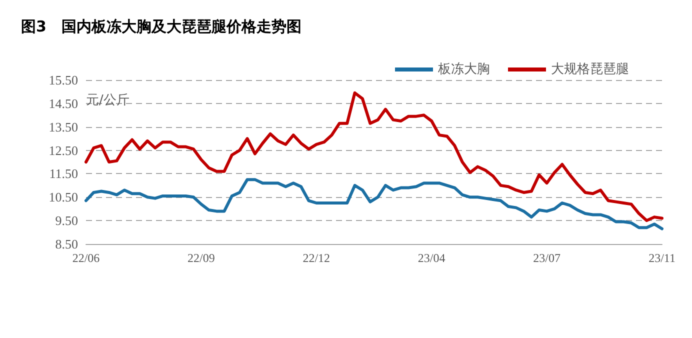 The image size is (692, 338). What do you see at coordinates (374, 204) in the screenshot?
I see `line-series` at bounding box center [374, 204].